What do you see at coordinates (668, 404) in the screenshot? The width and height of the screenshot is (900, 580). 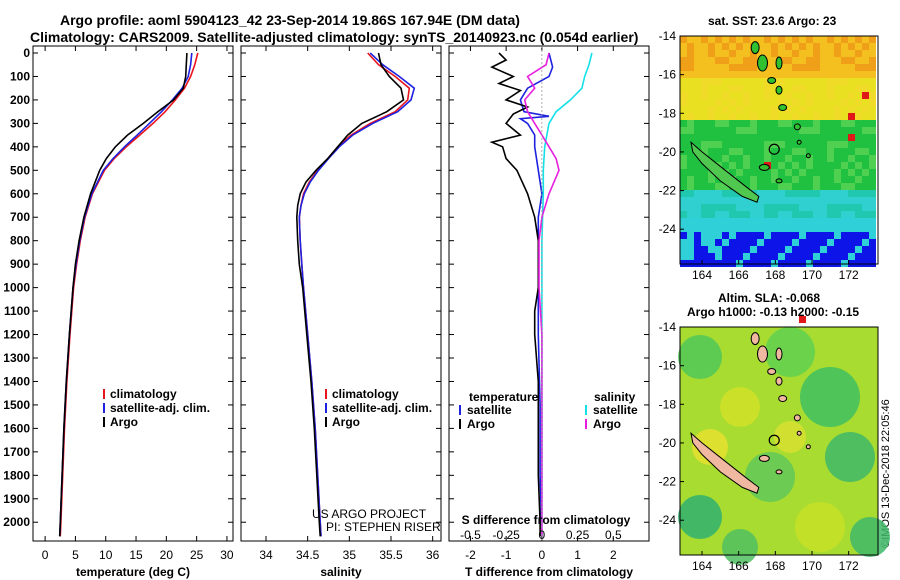 I see `map-y-tick-label: -18` at bounding box center [668, 404].